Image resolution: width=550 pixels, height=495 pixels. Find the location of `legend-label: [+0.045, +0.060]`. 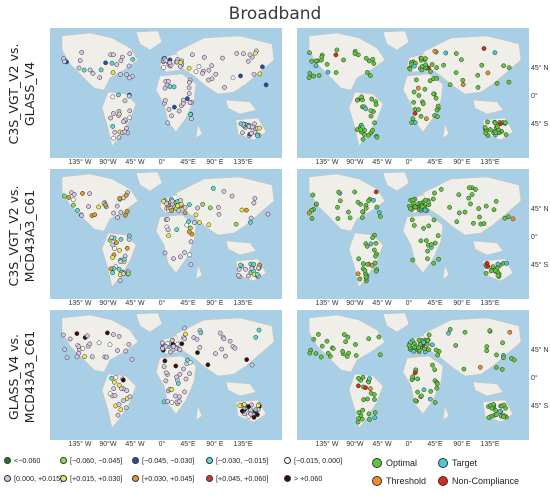

legend-label: [+0.045, +0.060] is located at coordinates (242, 478).